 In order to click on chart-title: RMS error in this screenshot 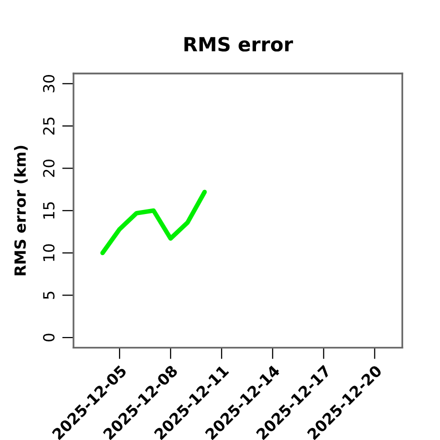, I will do `click(239, 44)`.